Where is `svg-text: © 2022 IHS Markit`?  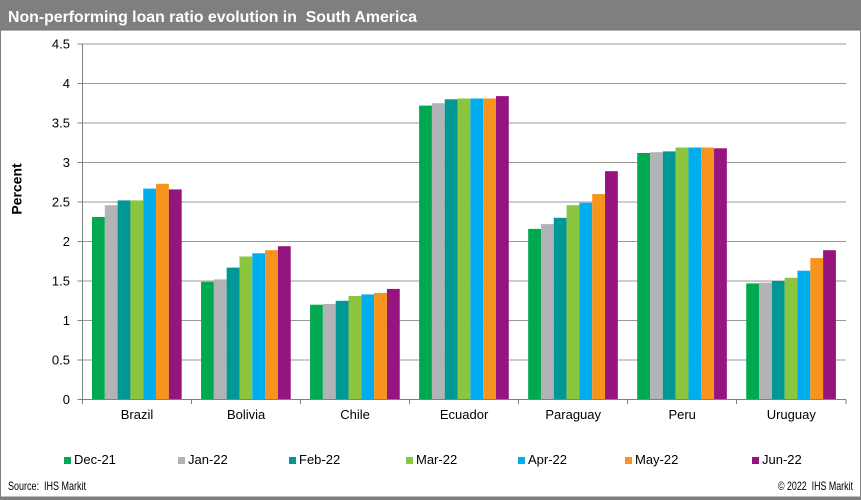 svg-text: © 2022 IHS Markit is located at coordinates (815, 486).